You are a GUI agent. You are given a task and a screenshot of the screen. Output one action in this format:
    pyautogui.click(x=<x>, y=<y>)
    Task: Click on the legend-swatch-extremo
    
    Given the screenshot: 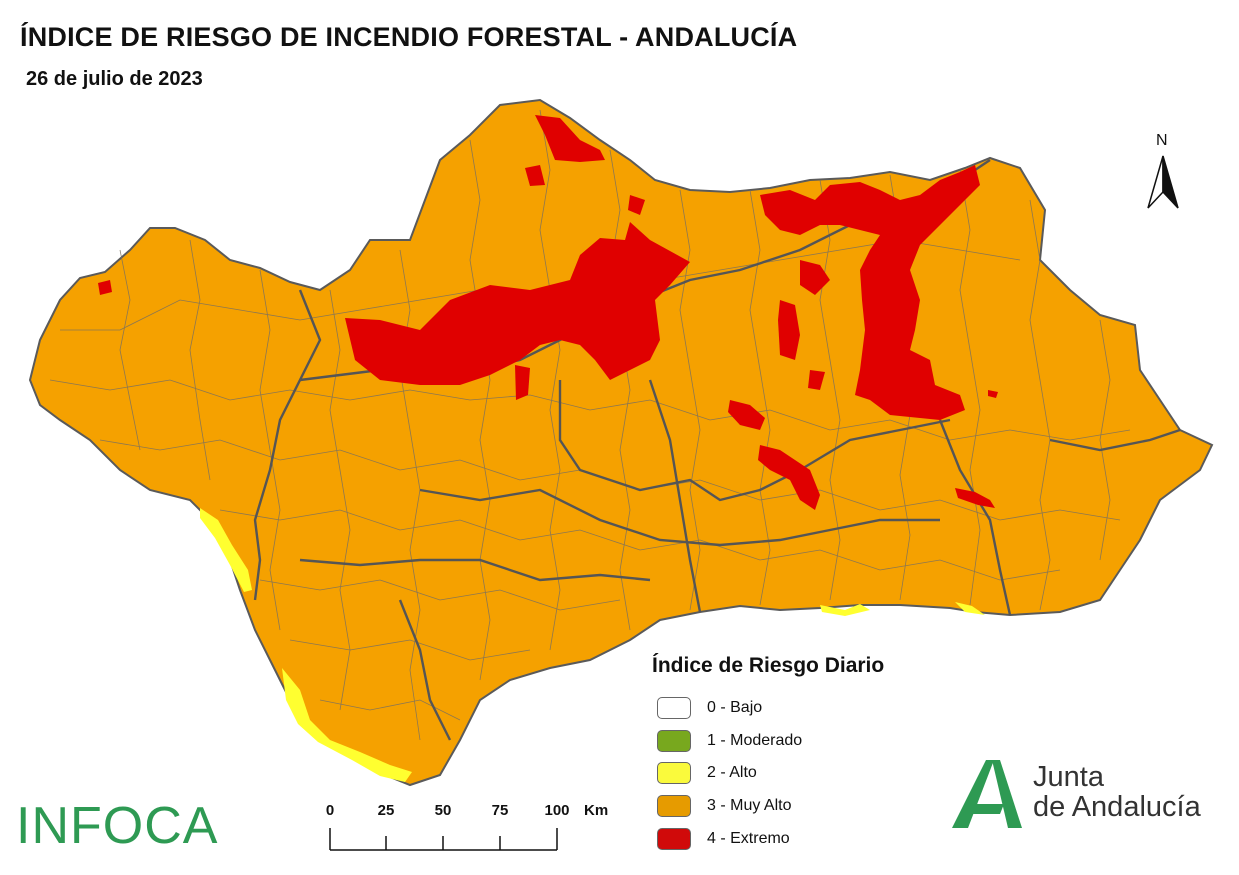 What is the action you would take?
    pyautogui.click(x=674, y=839)
    